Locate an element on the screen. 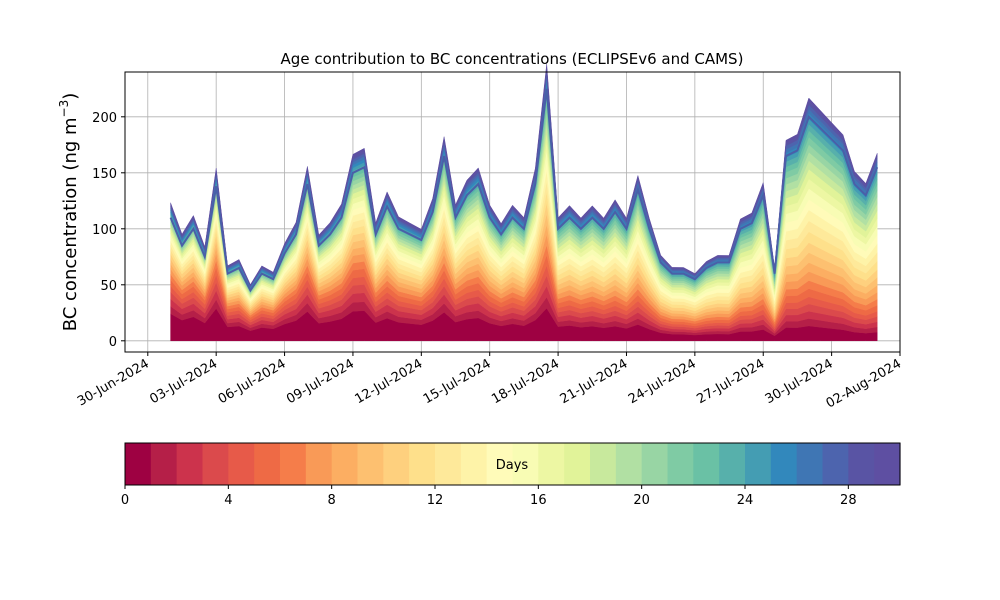 The height and width of the screenshot is (600, 1000). colorbar-label: Days is located at coordinates (512, 465).